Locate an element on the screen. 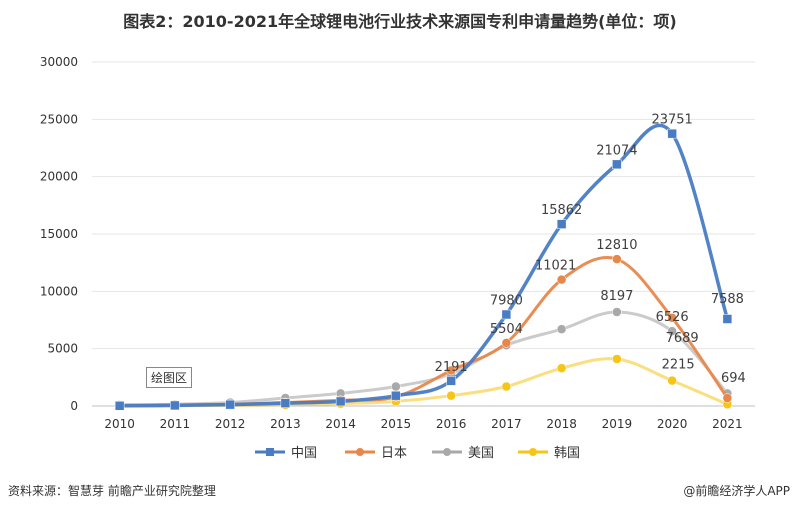 This screenshot has width=800, height=508. y-tick-label: 0 is located at coordinates (74, 406).